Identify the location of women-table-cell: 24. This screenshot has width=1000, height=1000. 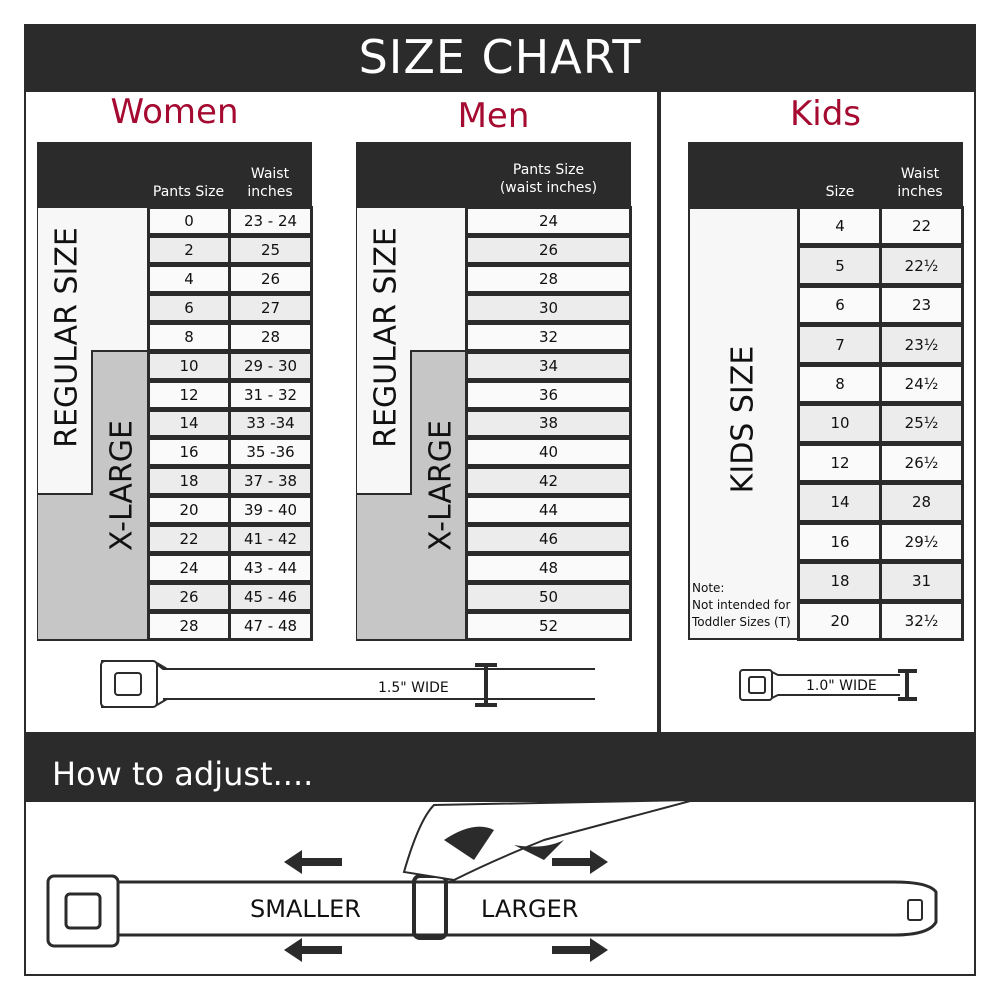
(189, 568).